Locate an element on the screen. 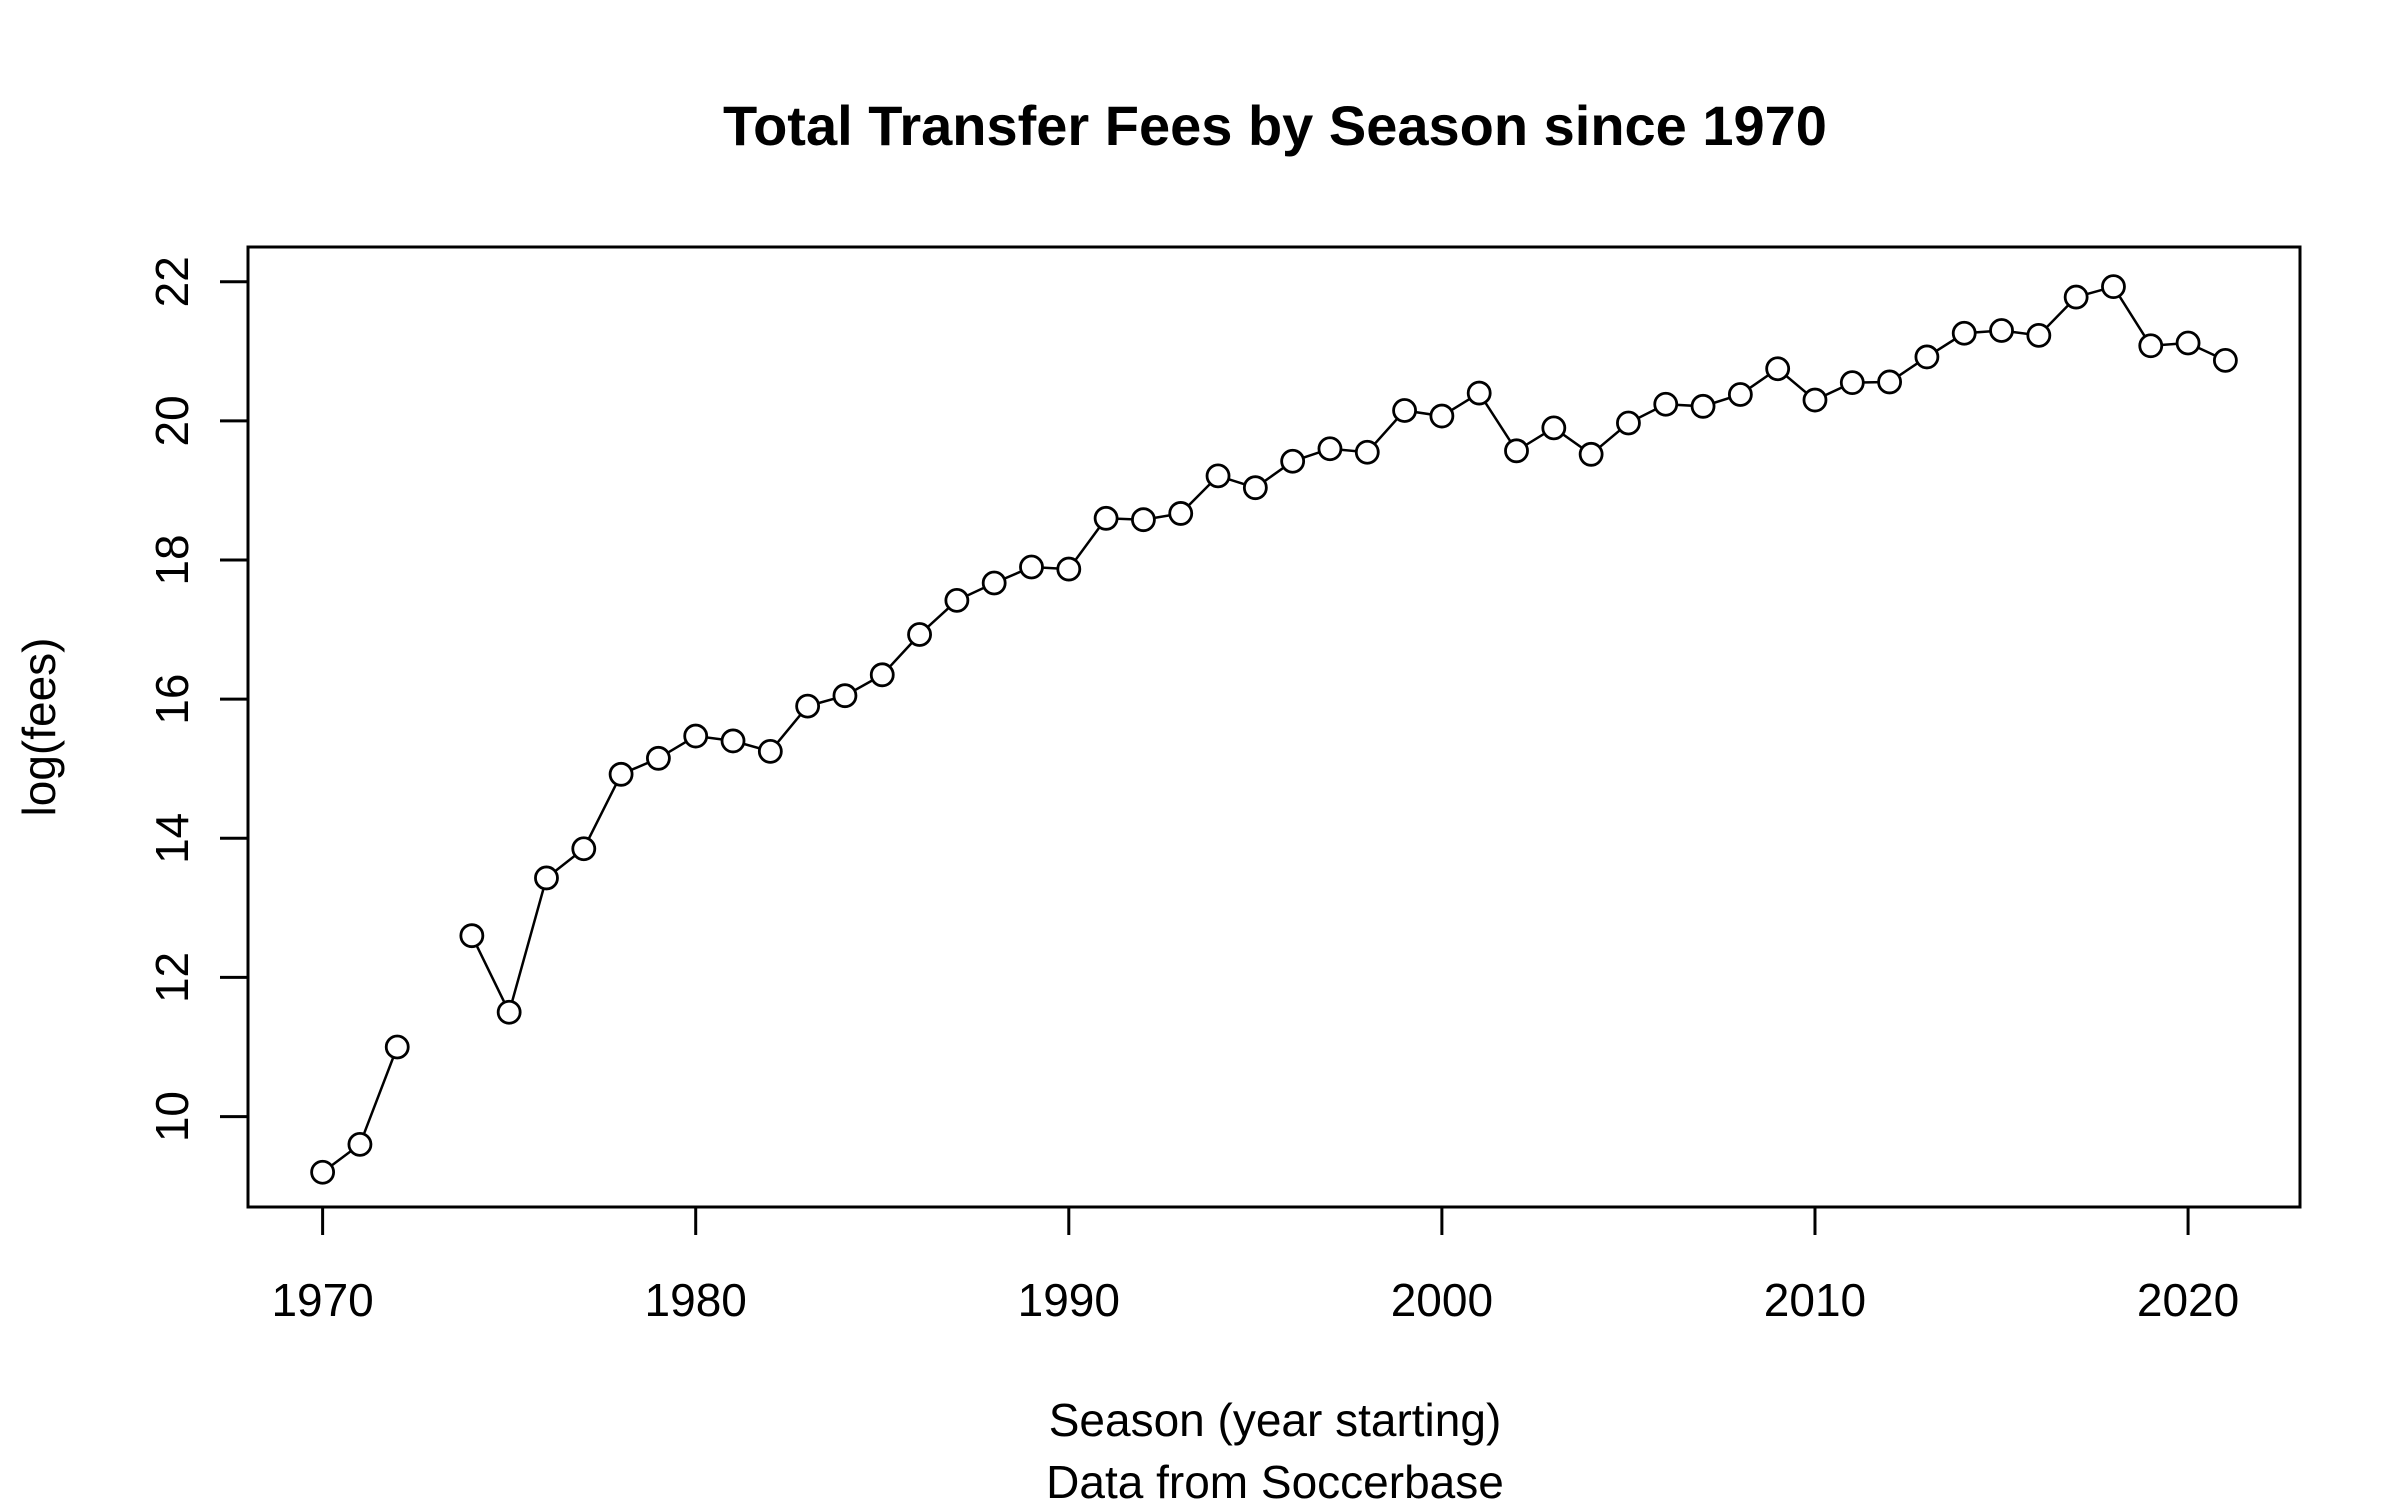  y-tick-label: 14 is located at coordinates (172, 838).